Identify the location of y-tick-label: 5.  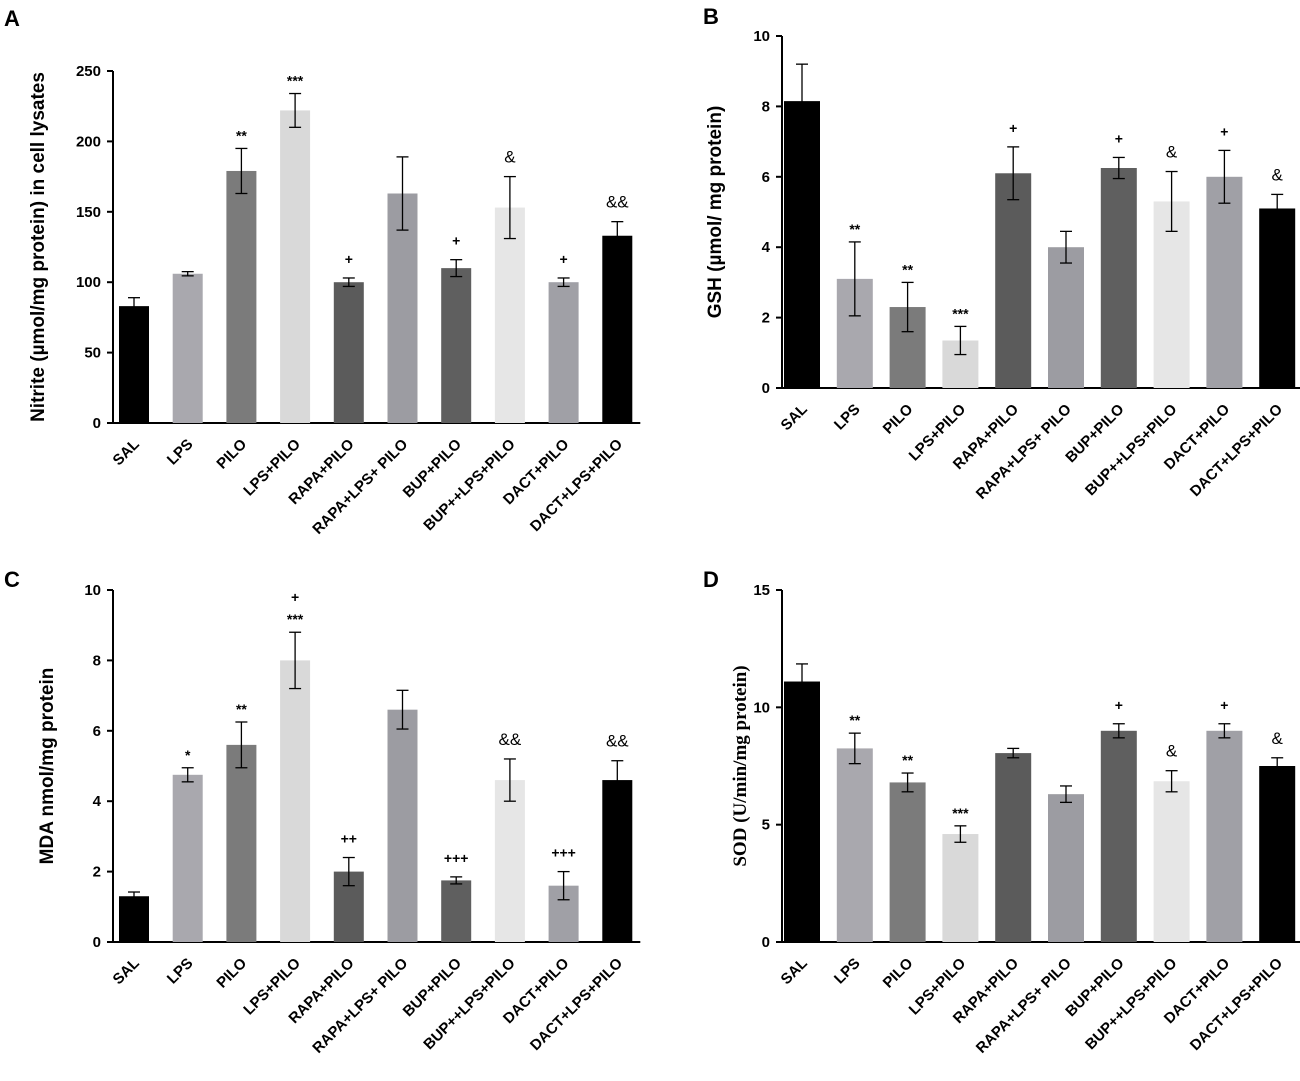
(766, 825).